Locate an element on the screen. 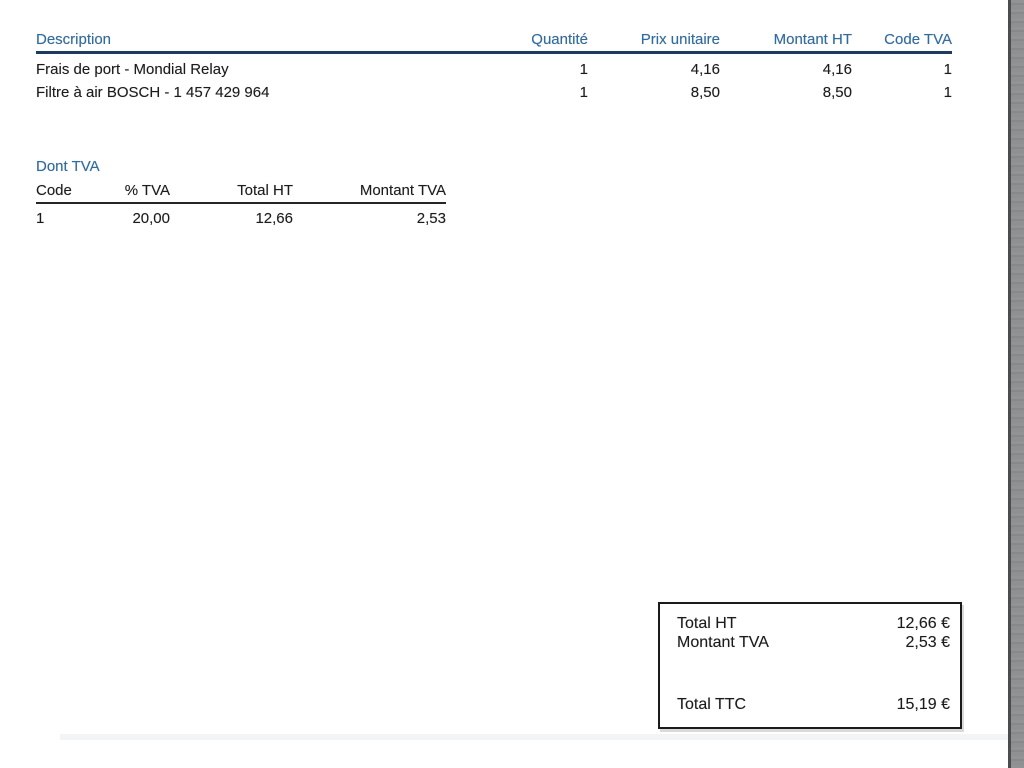 The image size is (1024, 768). cell-prix-unitaire: 8,50 is located at coordinates (705, 92).